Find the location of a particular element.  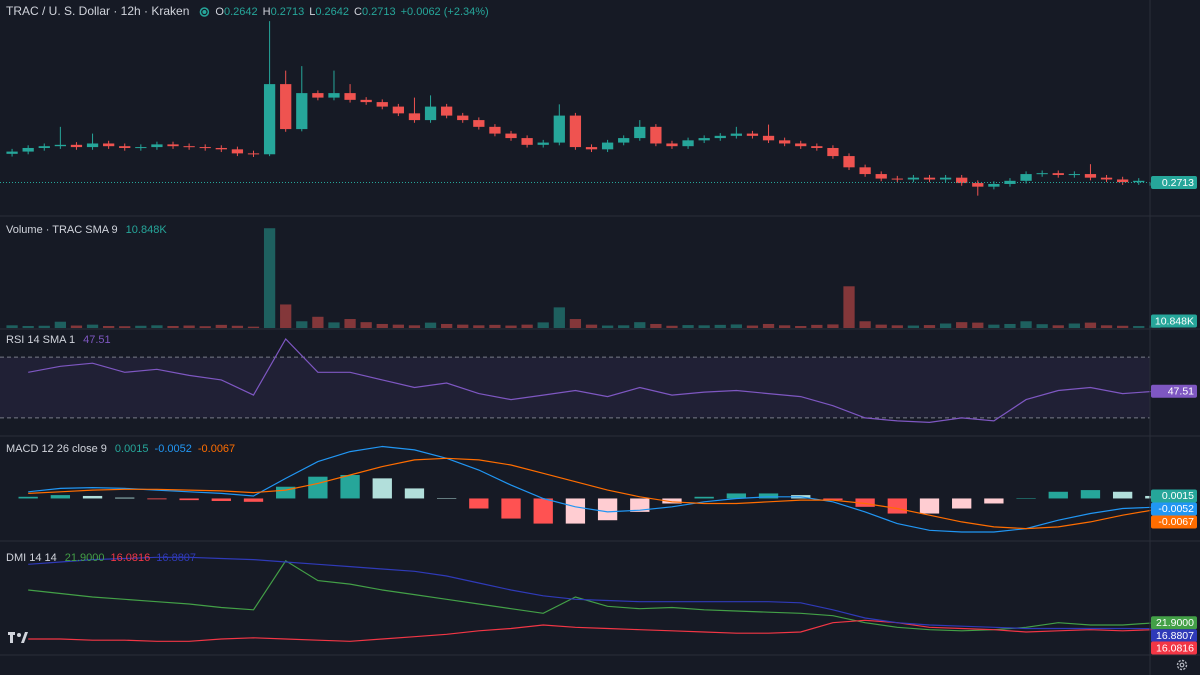

price-change: +0.0062 (+2.34%) is located at coordinates (445, 12).